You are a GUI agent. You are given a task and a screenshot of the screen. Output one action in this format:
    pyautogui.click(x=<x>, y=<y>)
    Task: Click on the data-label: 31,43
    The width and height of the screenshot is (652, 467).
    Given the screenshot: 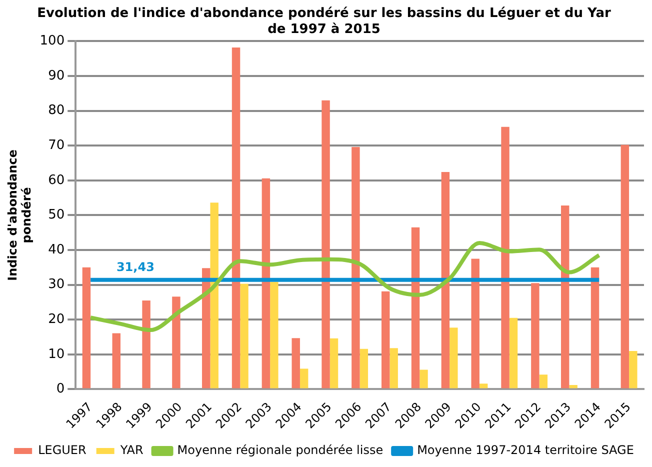 What is the action you would take?
    pyautogui.click(x=135, y=267)
    